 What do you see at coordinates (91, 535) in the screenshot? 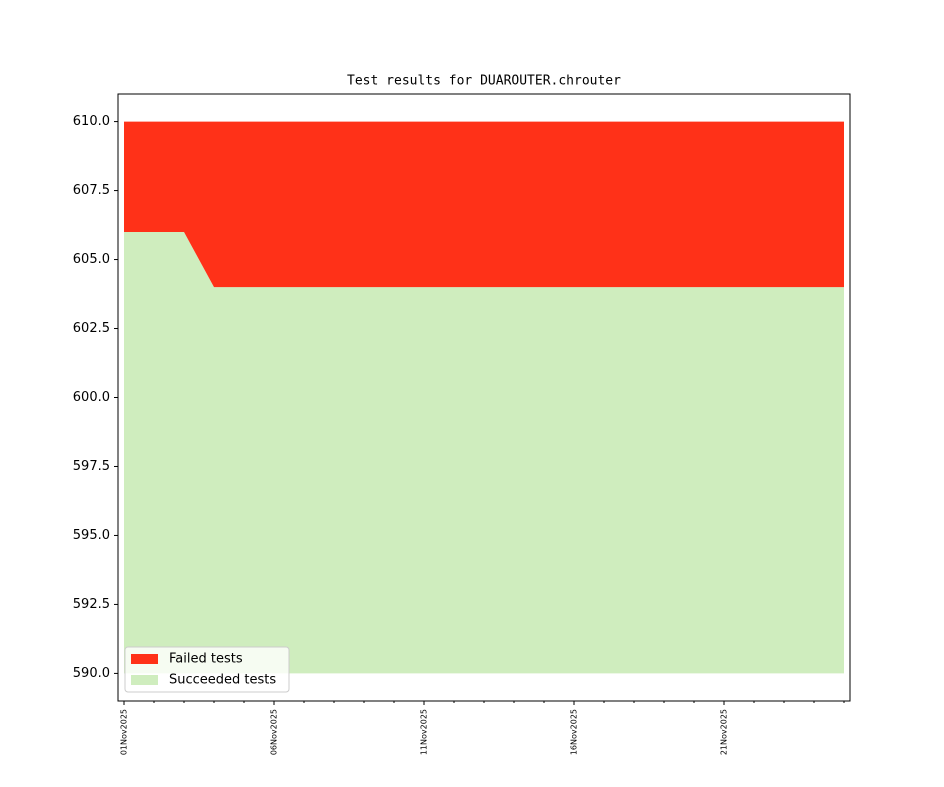
I see `y-tick-label: 595.0` at bounding box center [91, 535].